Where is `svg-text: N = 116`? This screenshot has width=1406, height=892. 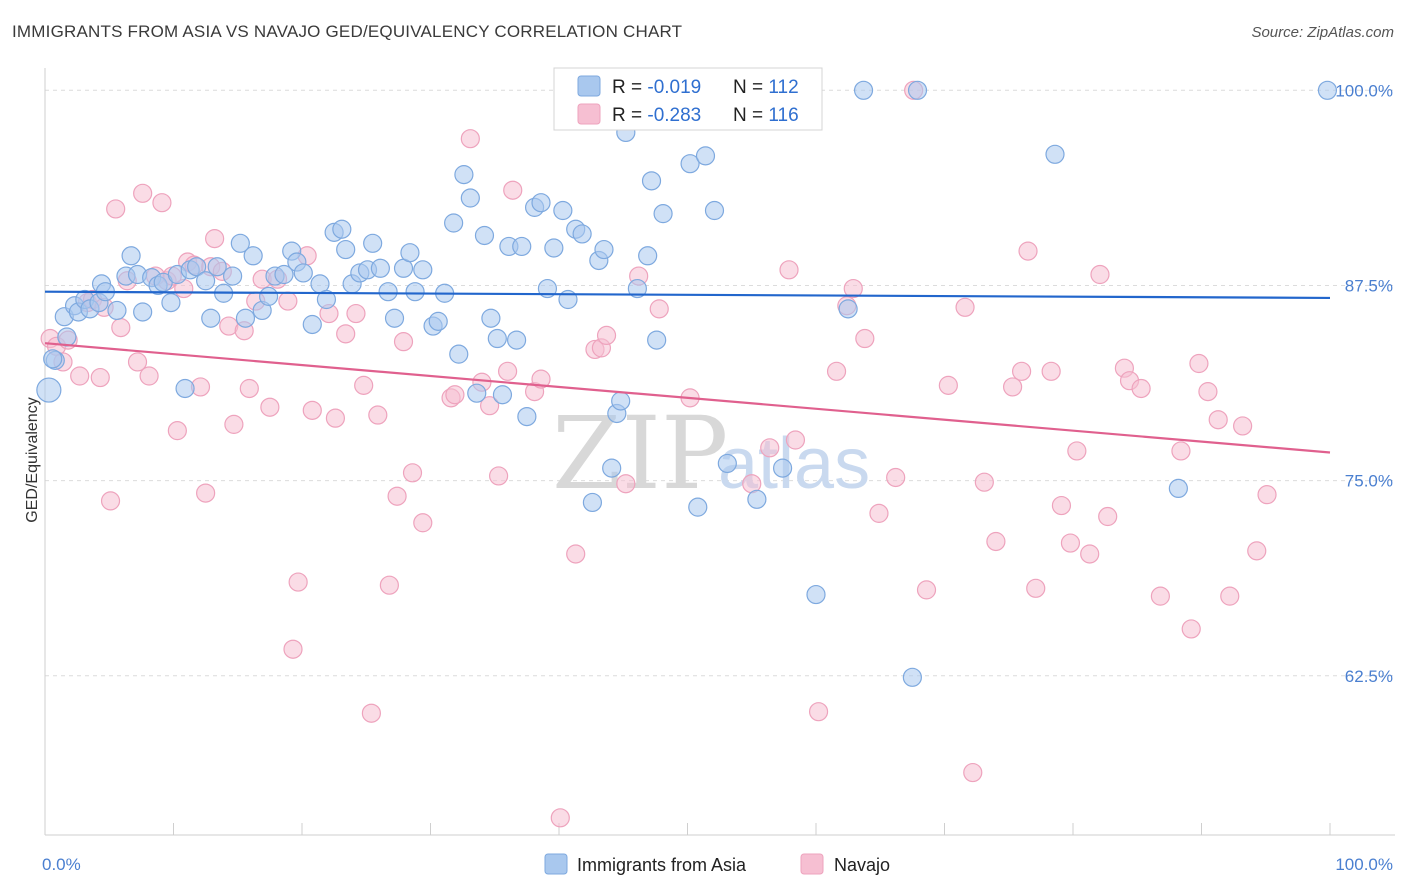
svg-text: N = 116 is located at coordinates (766, 115).